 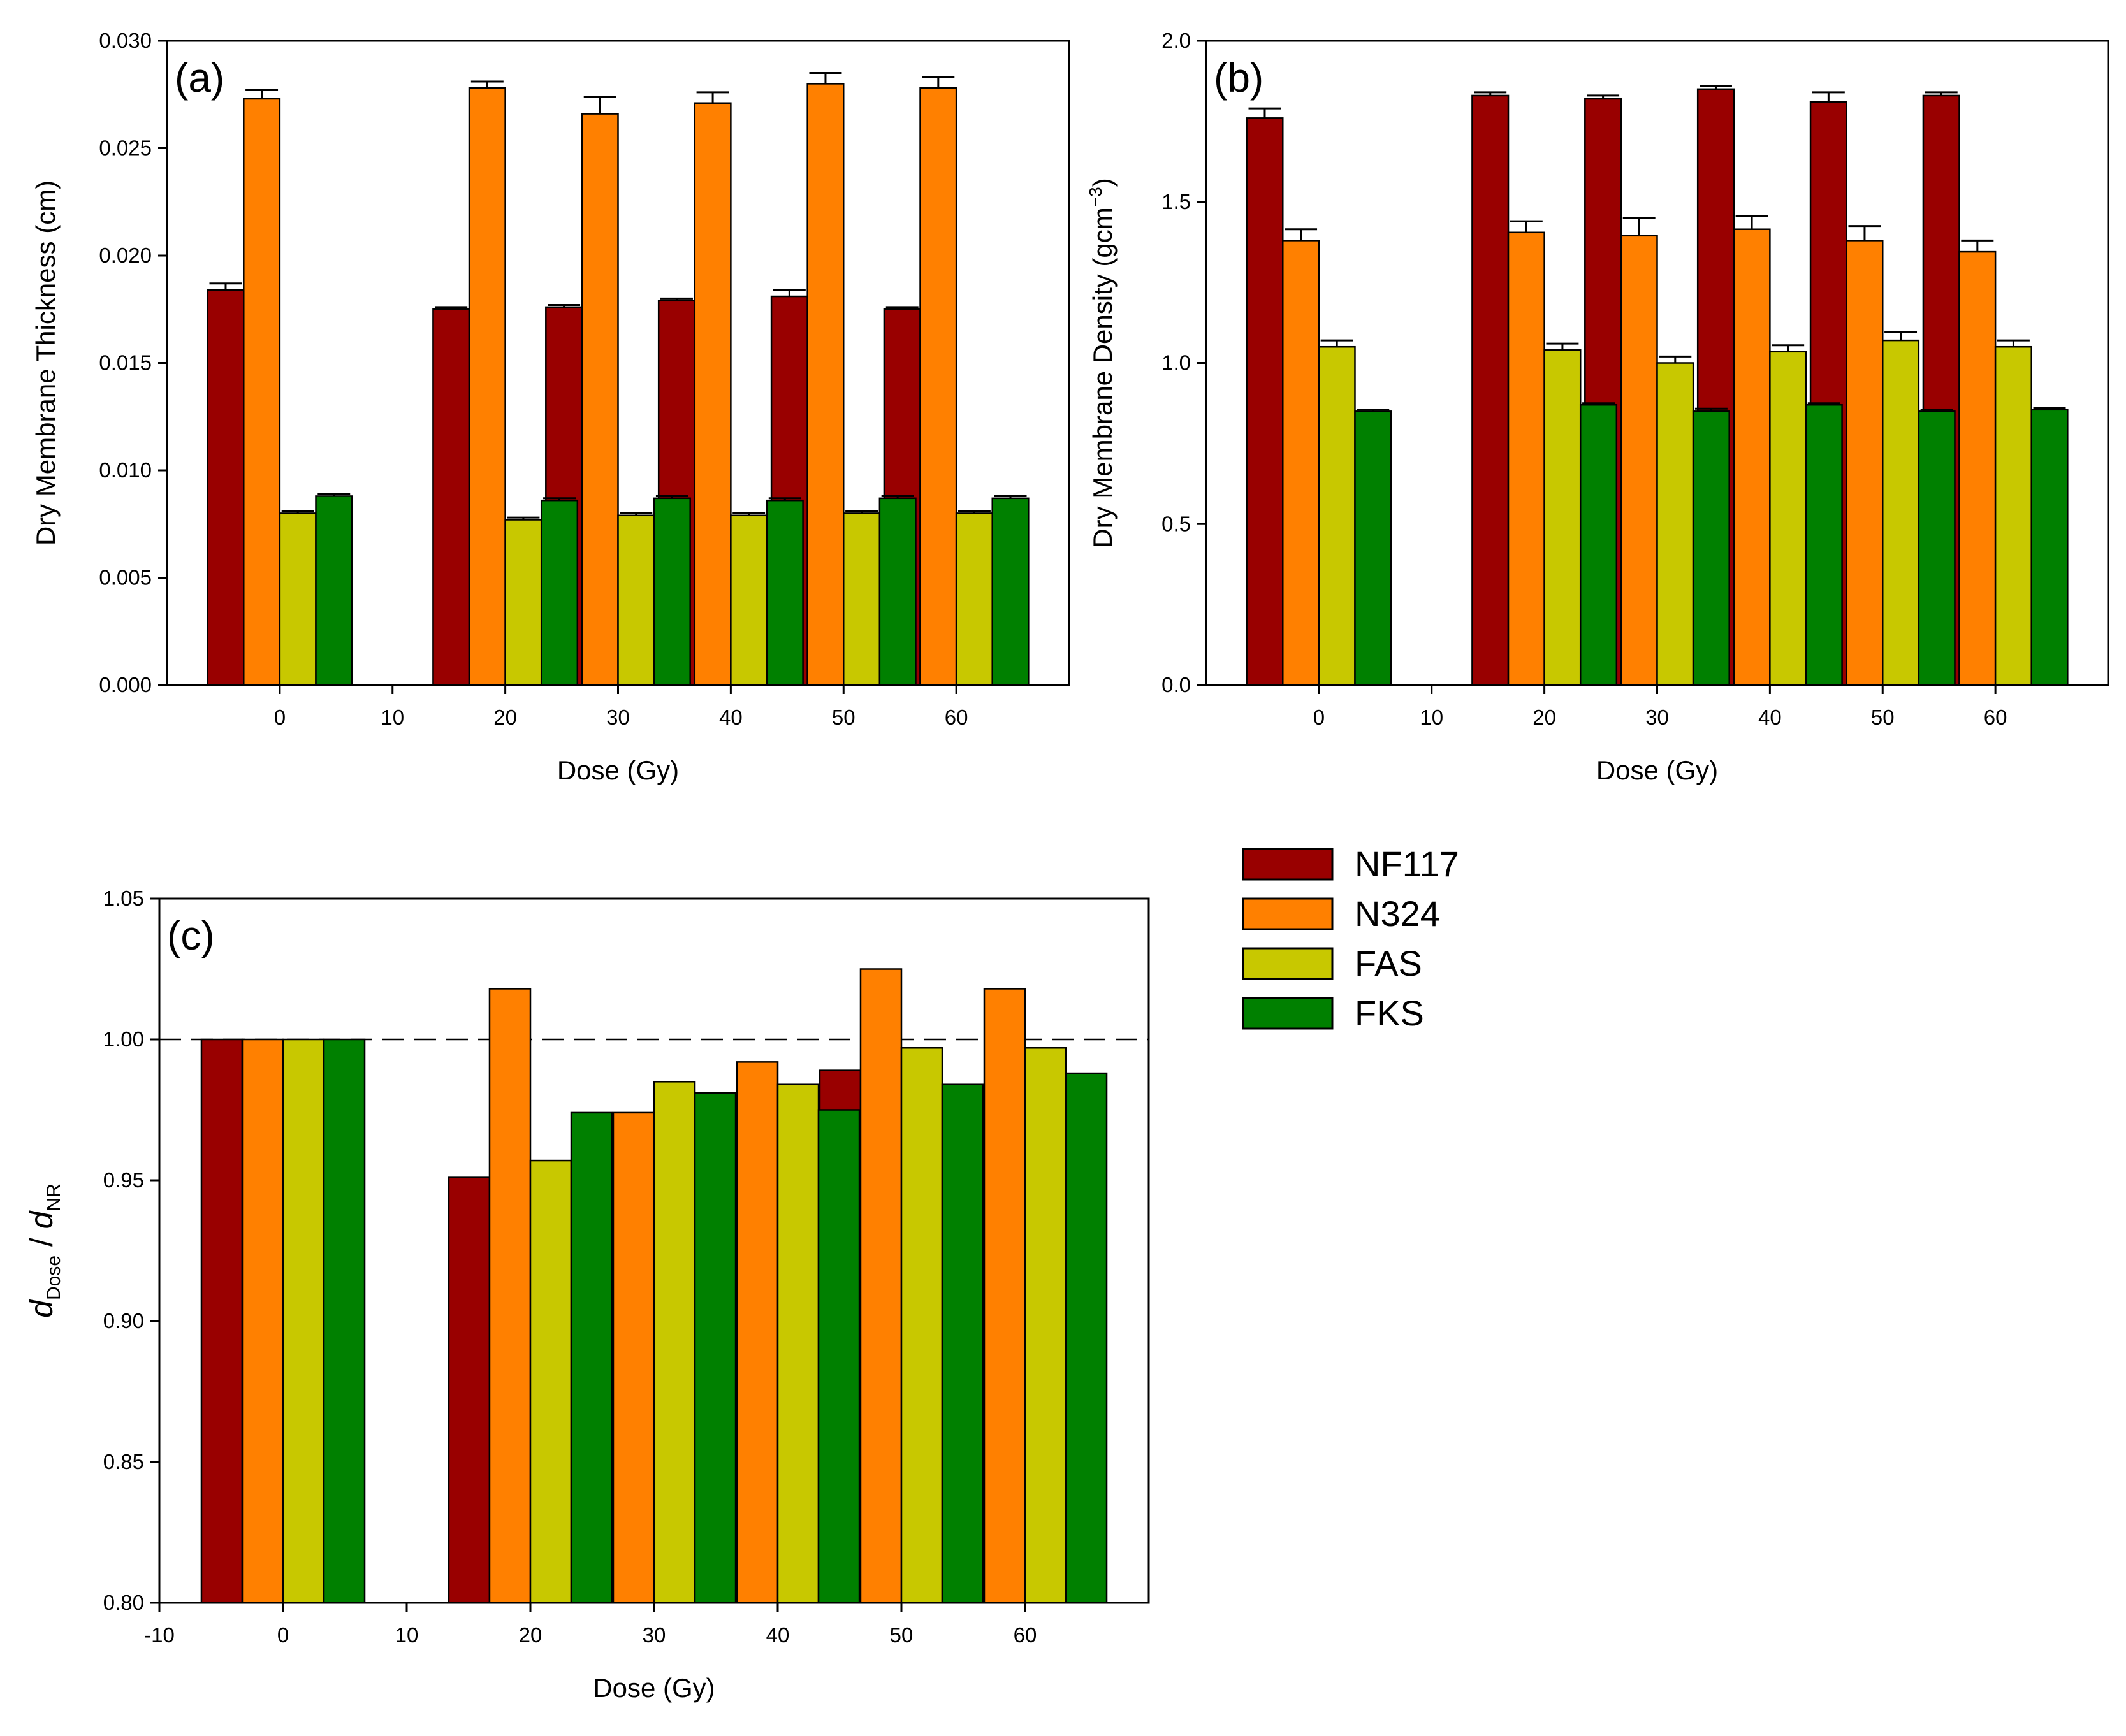 I want to click on x-tick-label: -10, so click(x=159, y=1635).